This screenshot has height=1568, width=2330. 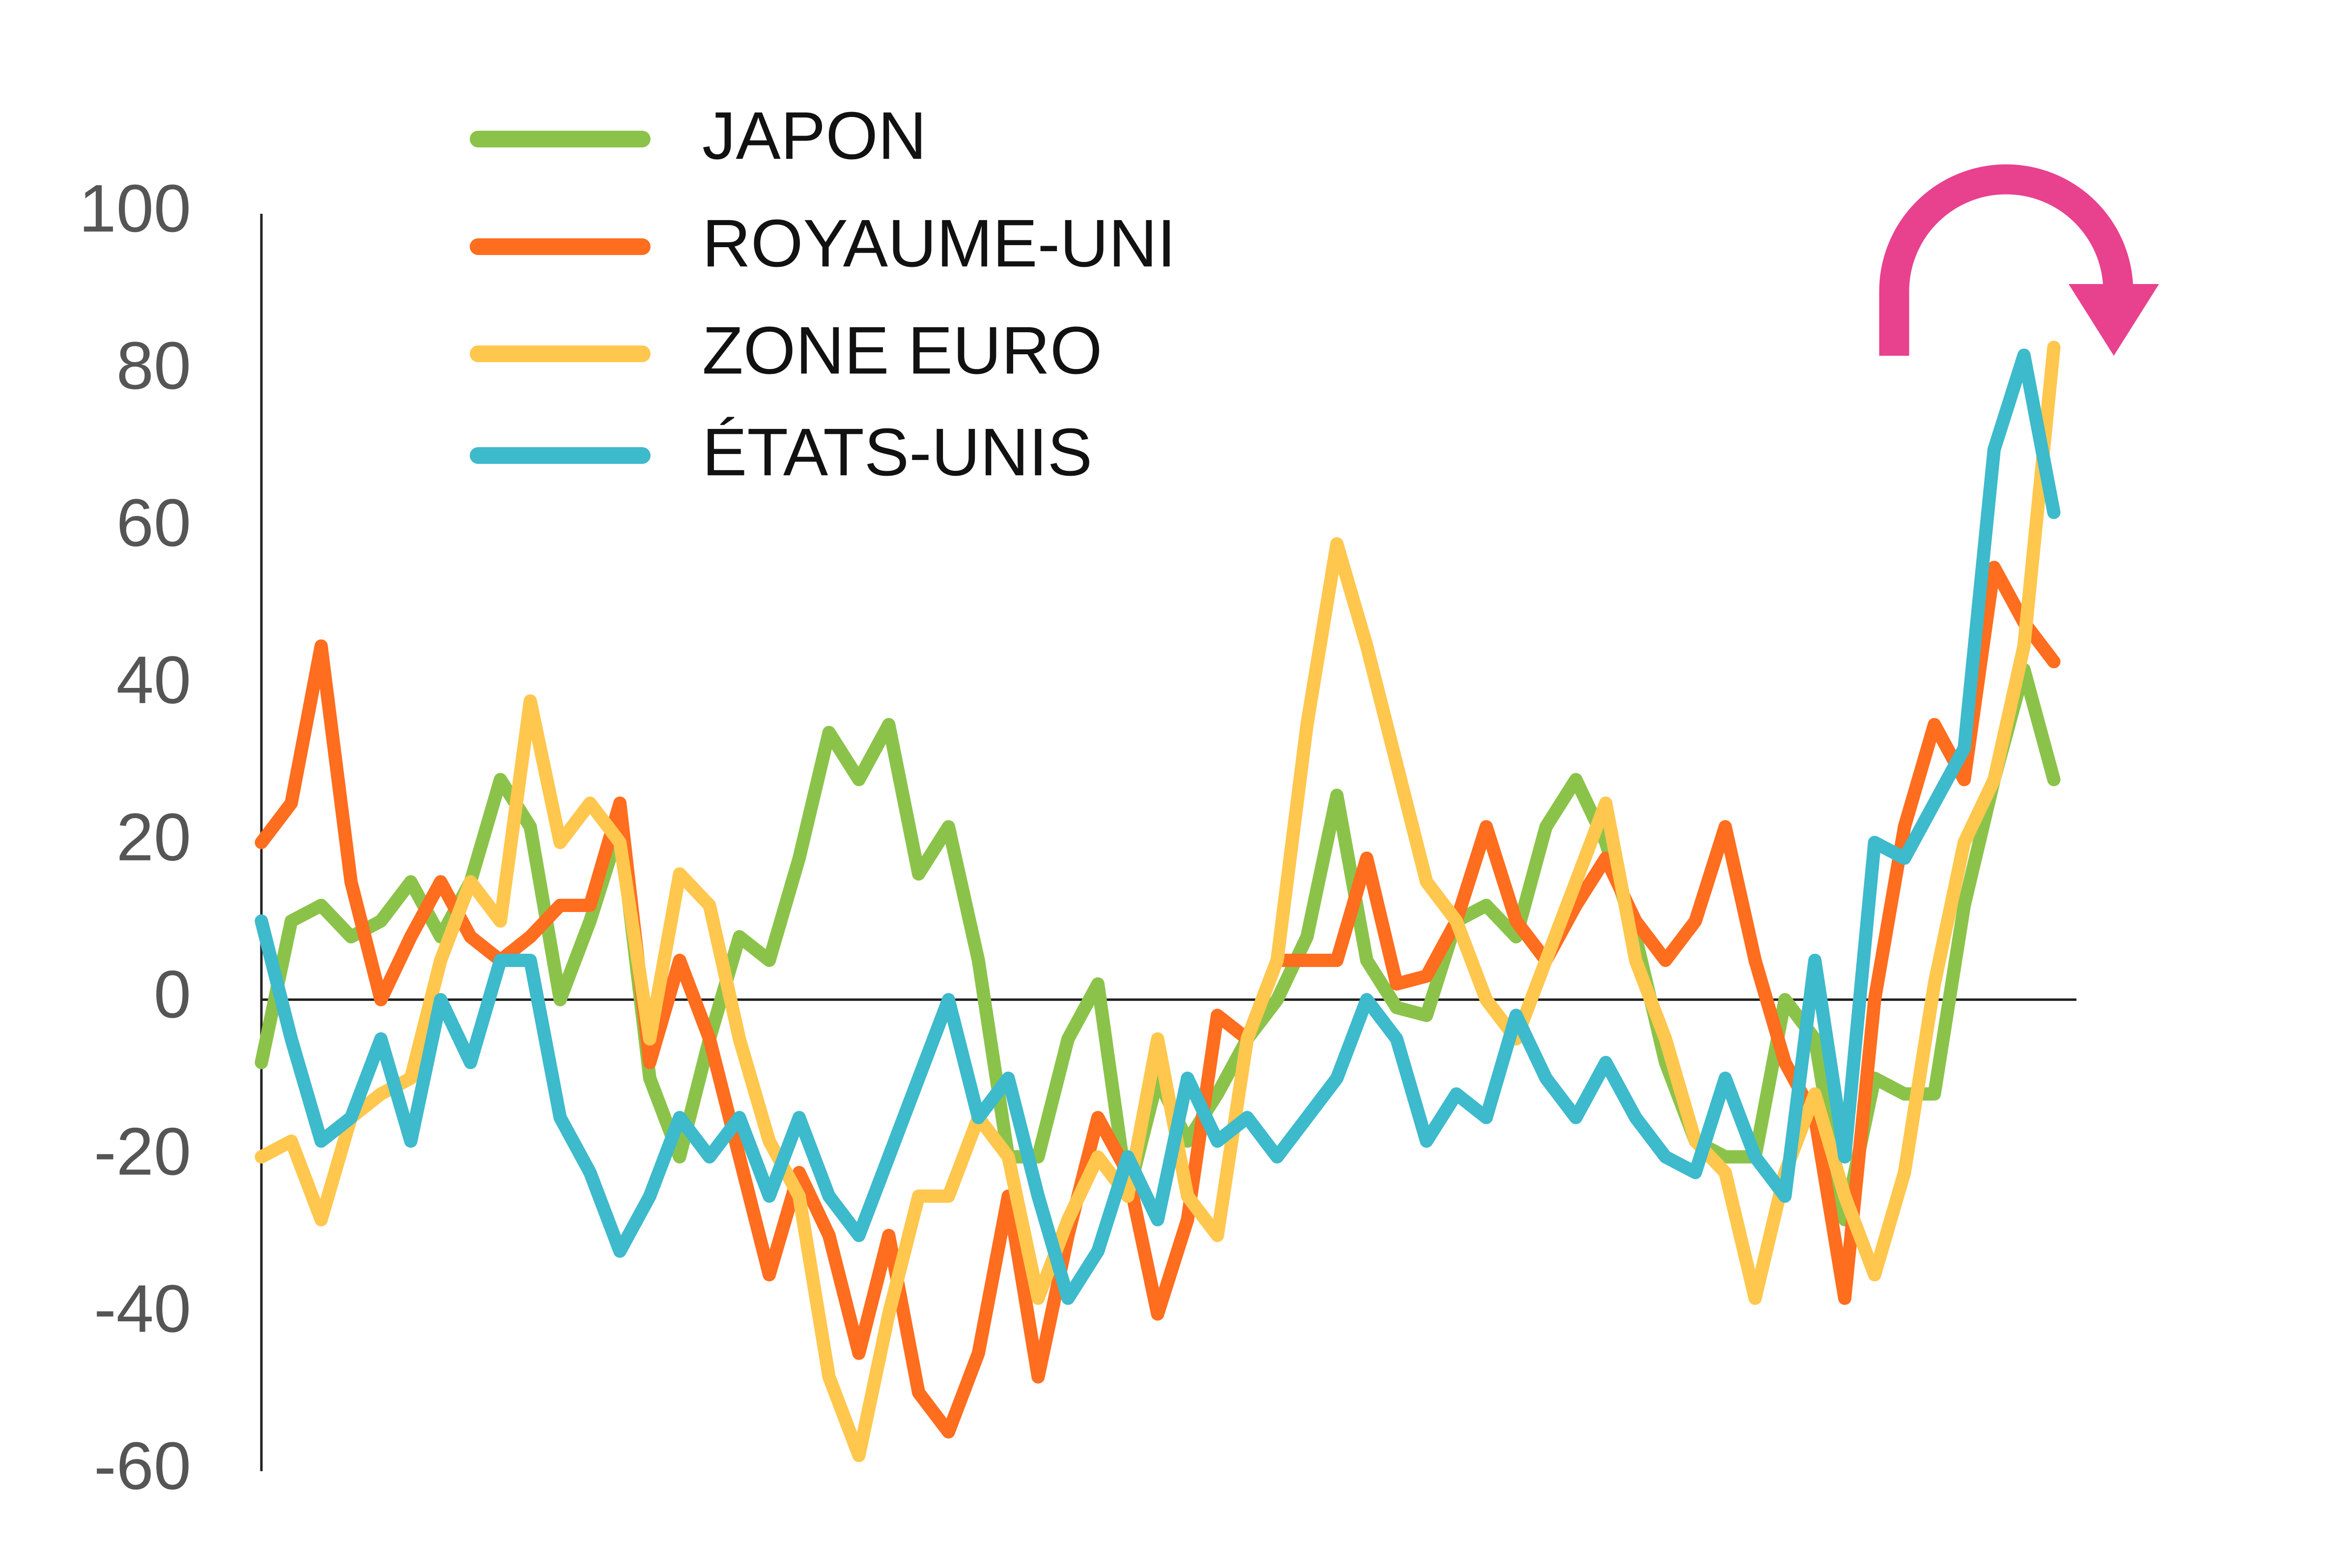 I want to click on y-tick-label: 20, so click(x=153, y=837).